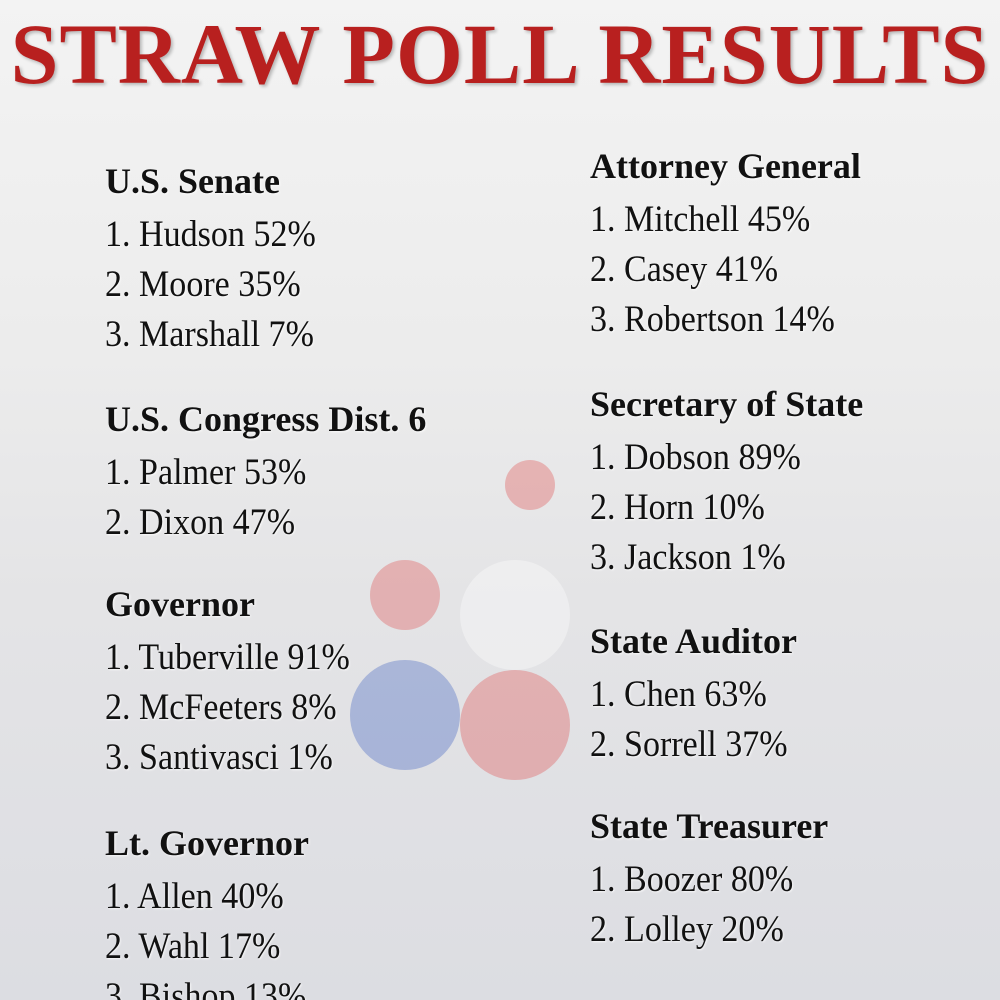  Describe the element at coordinates (209, 334) in the screenshot. I see `result-line: 3. Marshall 7%` at that location.